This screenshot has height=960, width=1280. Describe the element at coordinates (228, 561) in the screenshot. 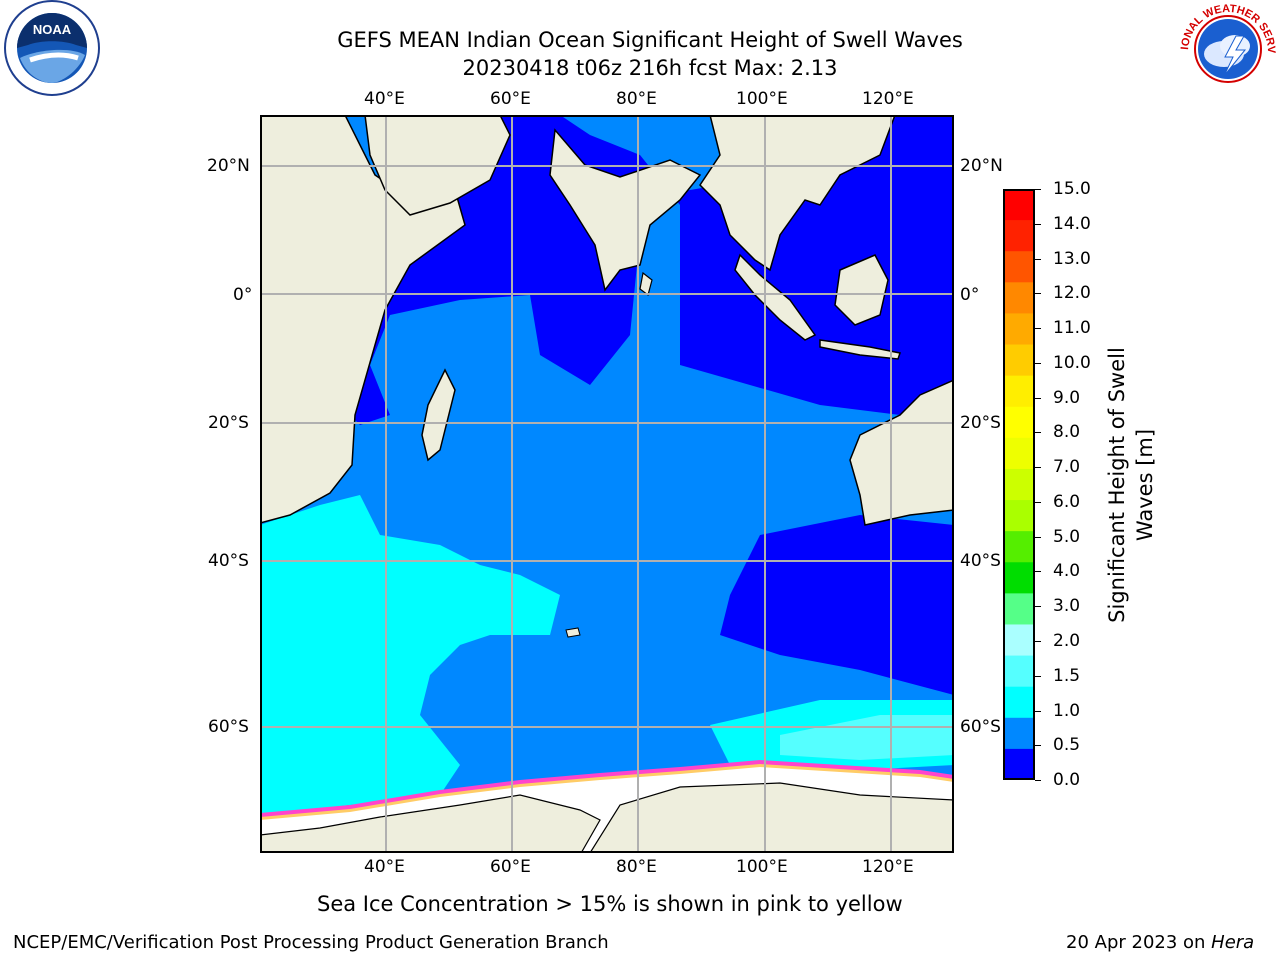

I see `lat-label-left-40s: 40°S` at that location.